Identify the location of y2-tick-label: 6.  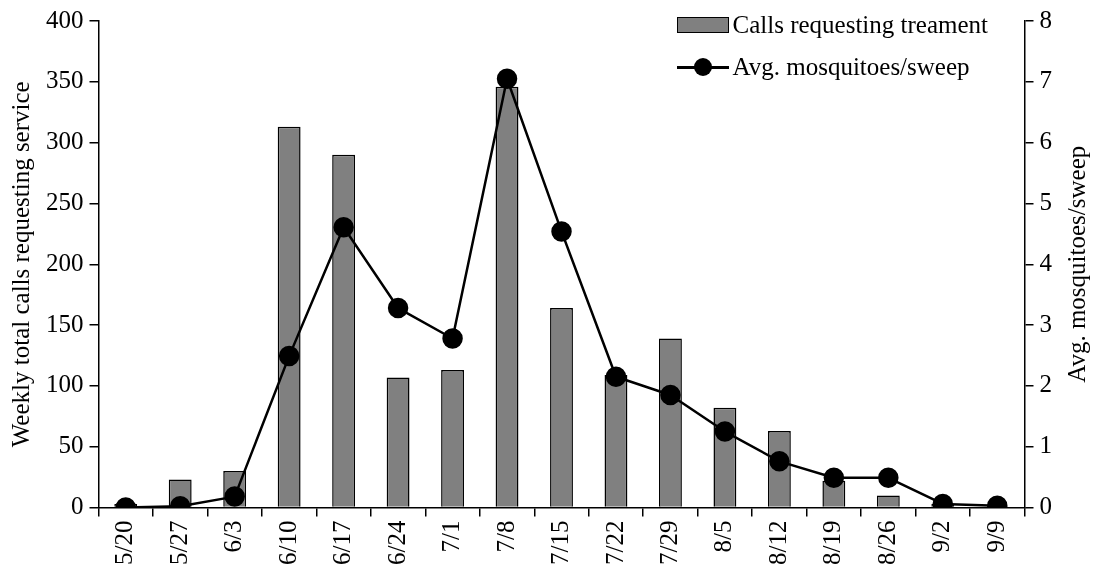
(1045, 141).